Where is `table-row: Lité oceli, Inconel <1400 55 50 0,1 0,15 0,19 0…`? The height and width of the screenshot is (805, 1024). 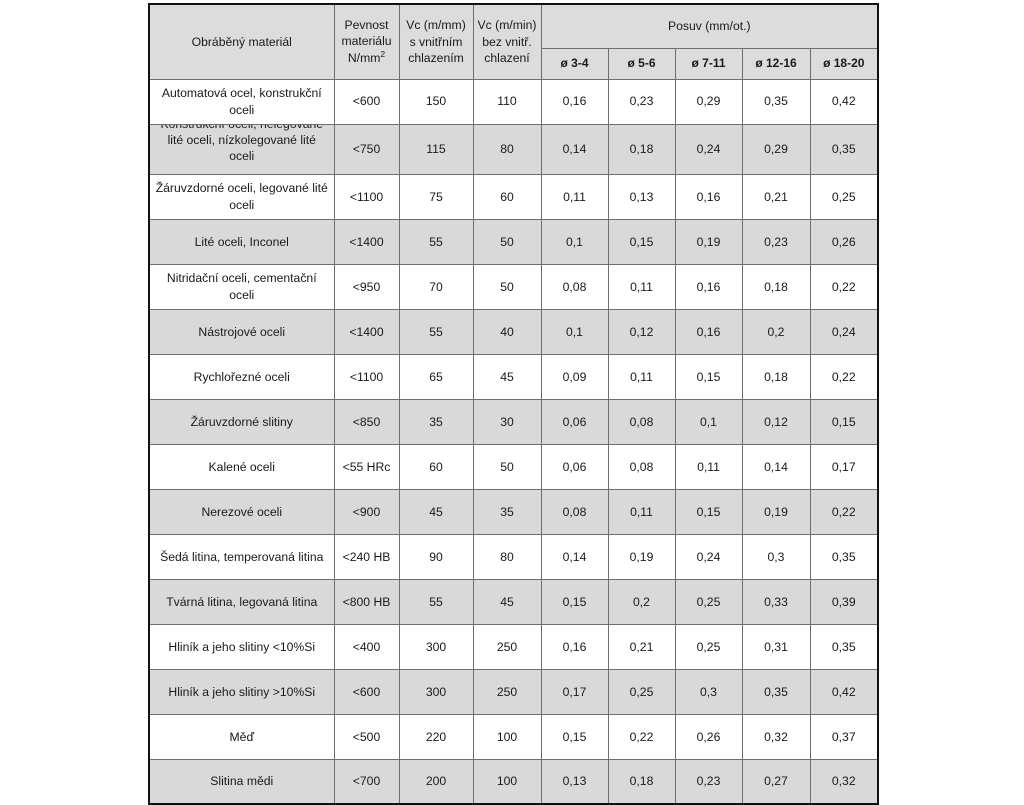
table-row: Lité oceli, Inconel <1400 55 50 0,1 0,15 0,19 0… is located at coordinates (513, 241).